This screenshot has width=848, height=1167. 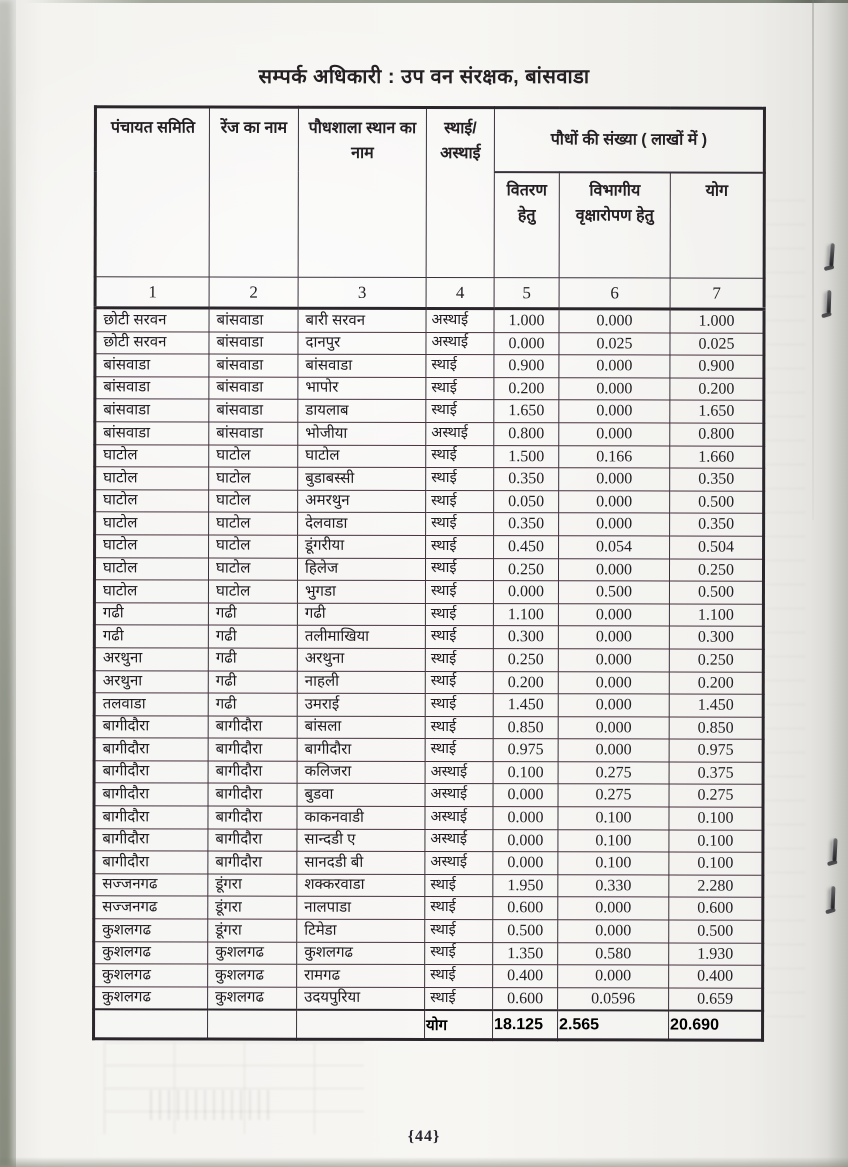 What do you see at coordinates (362, 293) in the screenshot?
I see `column-number: 3` at bounding box center [362, 293].